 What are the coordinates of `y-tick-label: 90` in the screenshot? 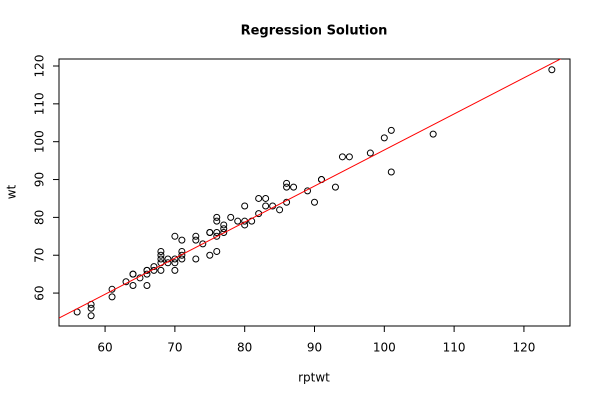 It's located at (40, 179).